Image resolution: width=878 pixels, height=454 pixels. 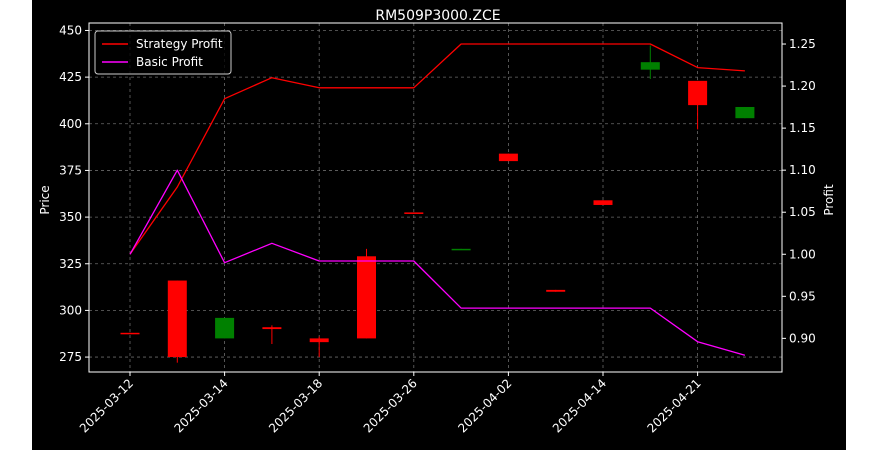 What do you see at coordinates (70, 124) in the screenshot?
I see `left-tick-label: 400` at bounding box center [70, 124].